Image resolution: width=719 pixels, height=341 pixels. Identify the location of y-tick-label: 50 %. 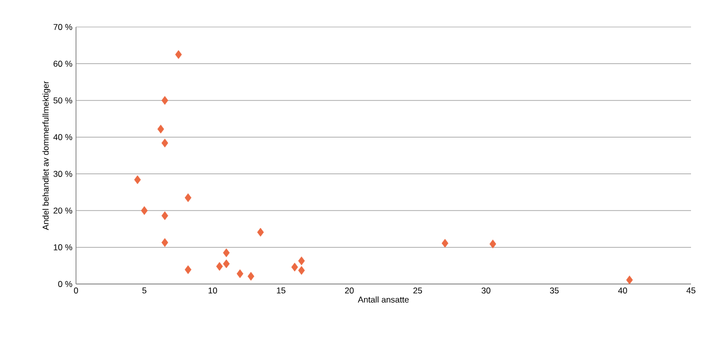
(63, 100).